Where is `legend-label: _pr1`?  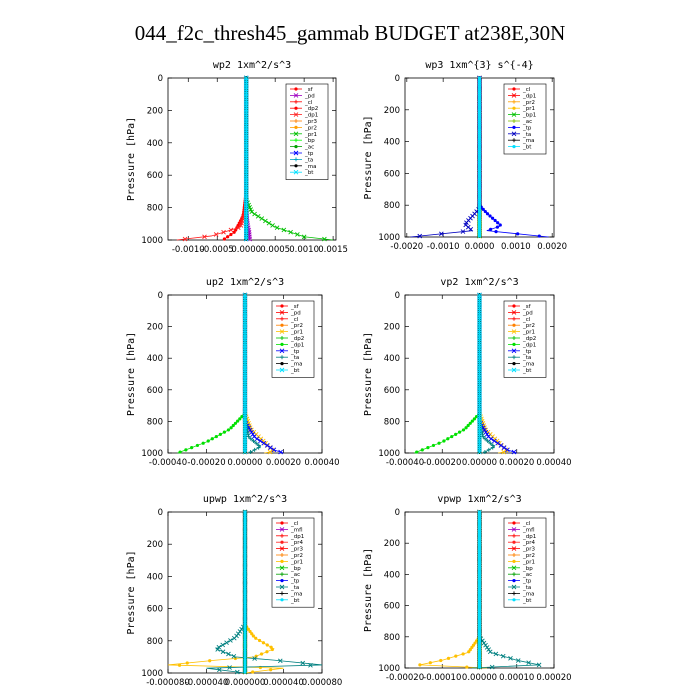 legend-label: _pr1 is located at coordinates (296, 333).